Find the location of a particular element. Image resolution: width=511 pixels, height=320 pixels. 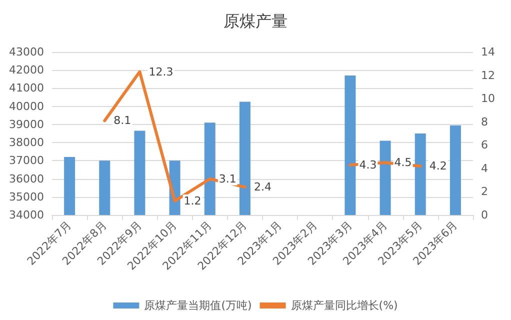

data-label: 12.3 is located at coordinates (161, 71).